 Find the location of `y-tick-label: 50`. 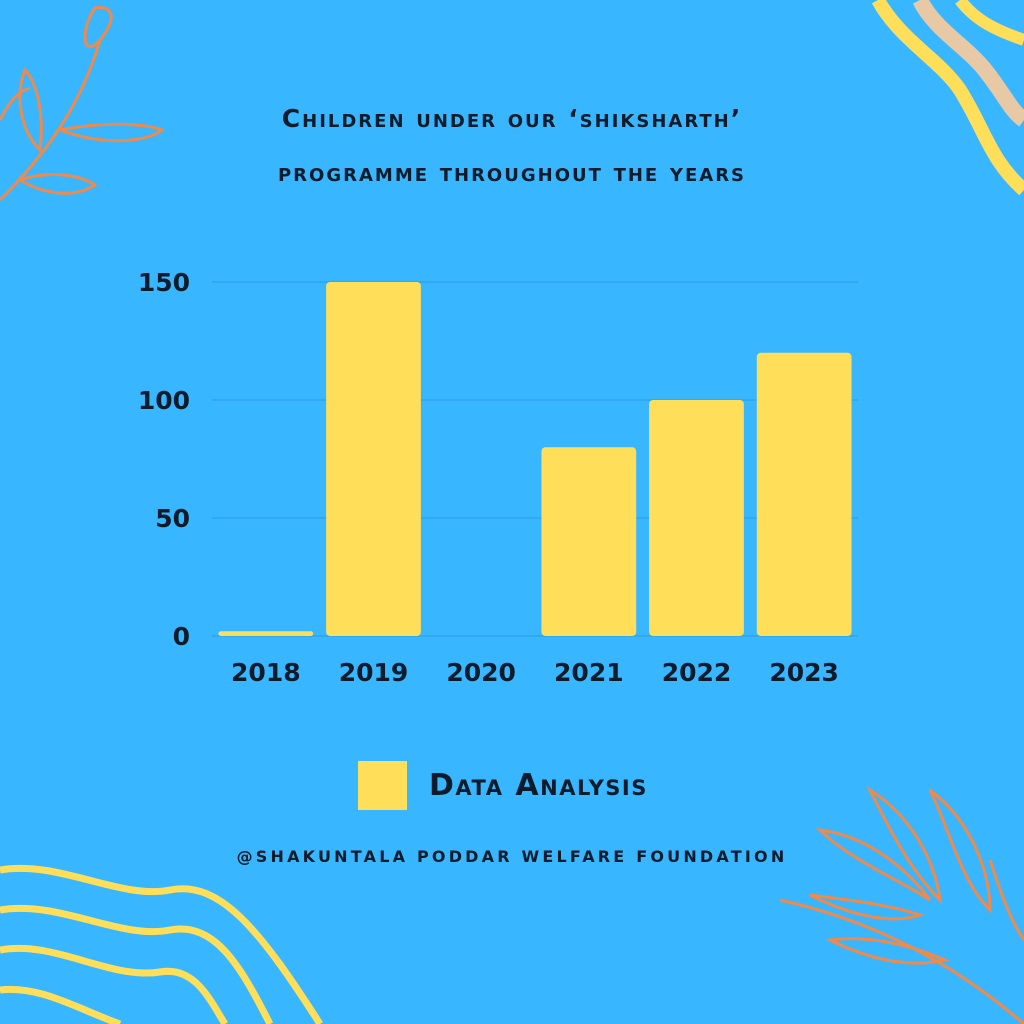

y-tick-label: 50 is located at coordinates (172, 518).